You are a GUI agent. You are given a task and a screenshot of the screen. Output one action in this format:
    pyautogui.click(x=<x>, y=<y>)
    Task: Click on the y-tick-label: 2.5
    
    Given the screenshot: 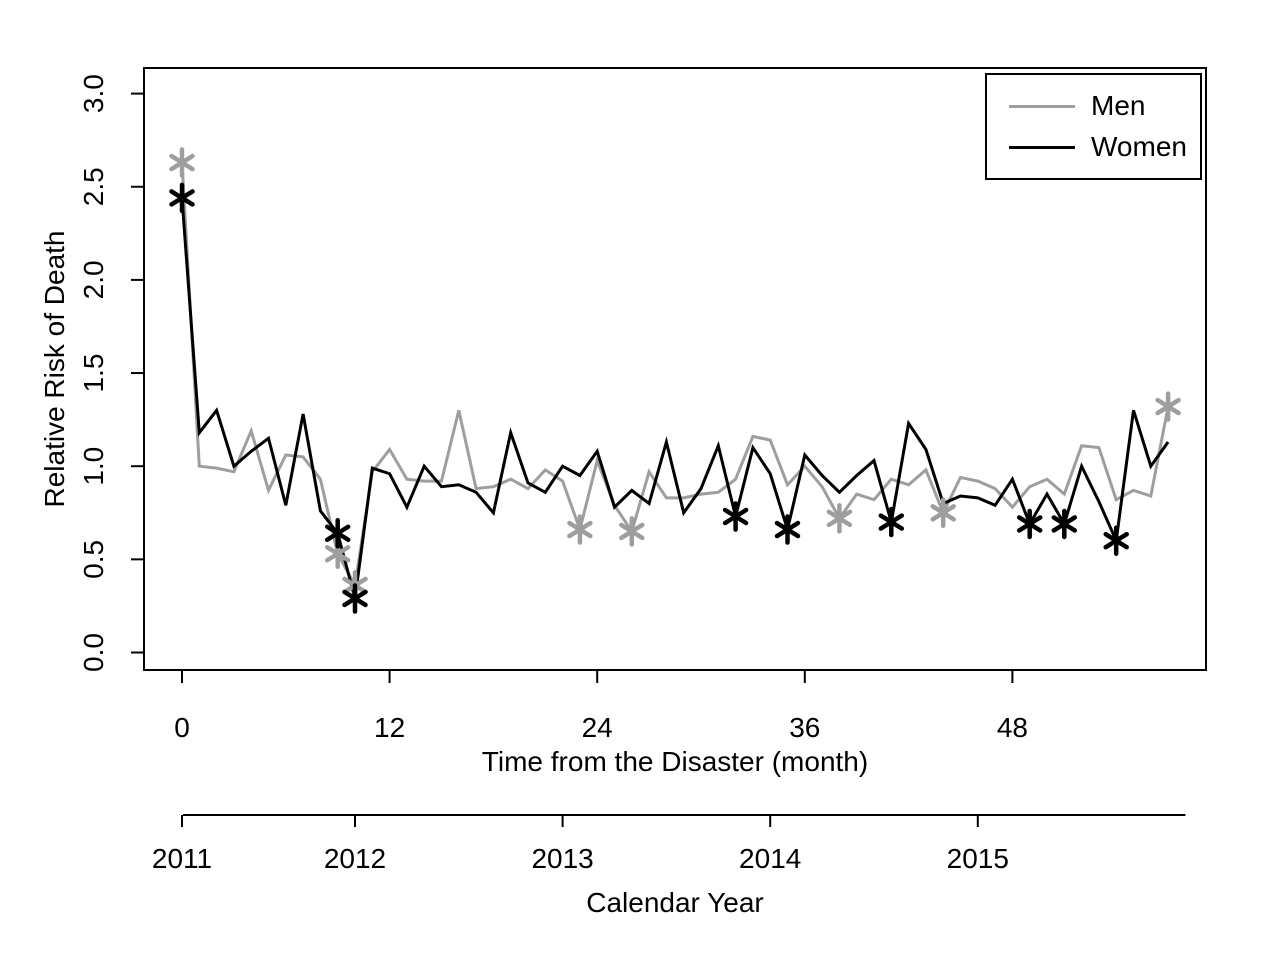 What is the action you would take?
    pyautogui.click(x=93, y=186)
    